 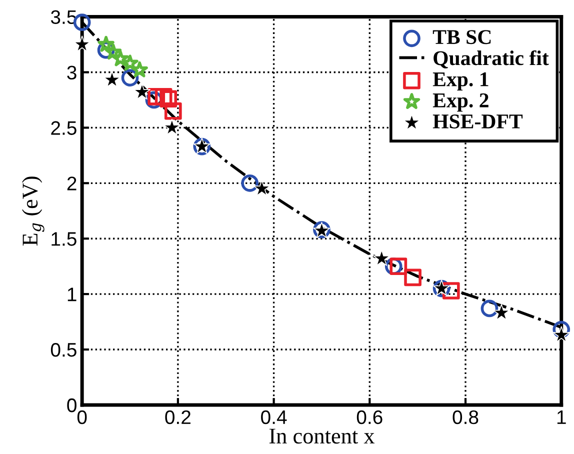 What do you see at coordinates (71, 405) in the screenshot?
I see `y-tick-label: 0` at bounding box center [71, 405].